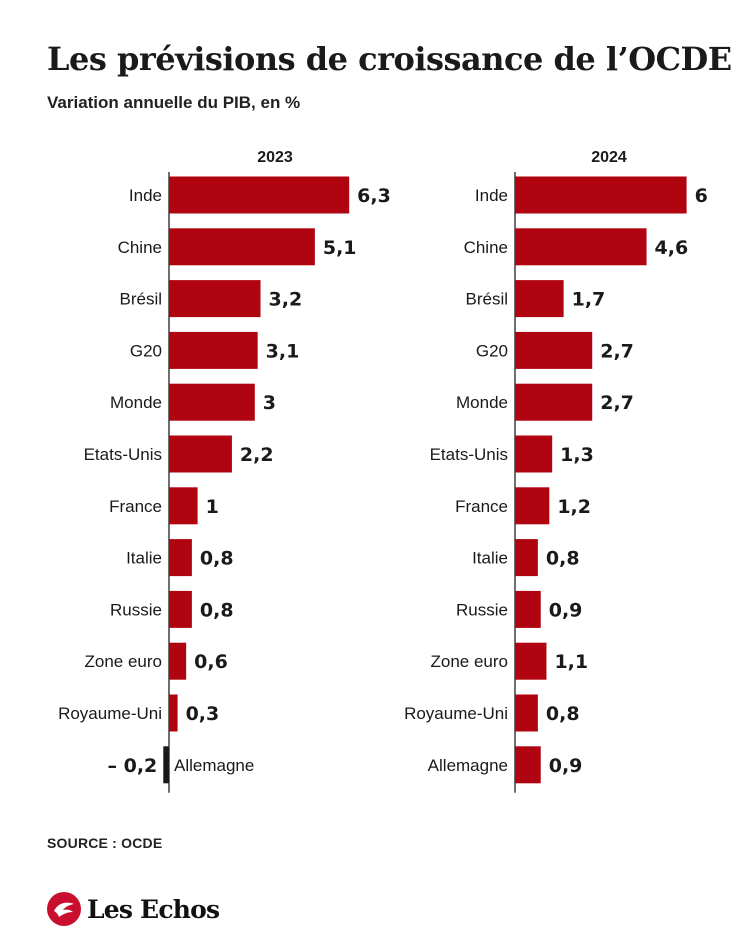  What do you see at coordinates (153, 909) in the screenshot?
I see `brand-name: Les Echos` at bounding box center [153, 909].